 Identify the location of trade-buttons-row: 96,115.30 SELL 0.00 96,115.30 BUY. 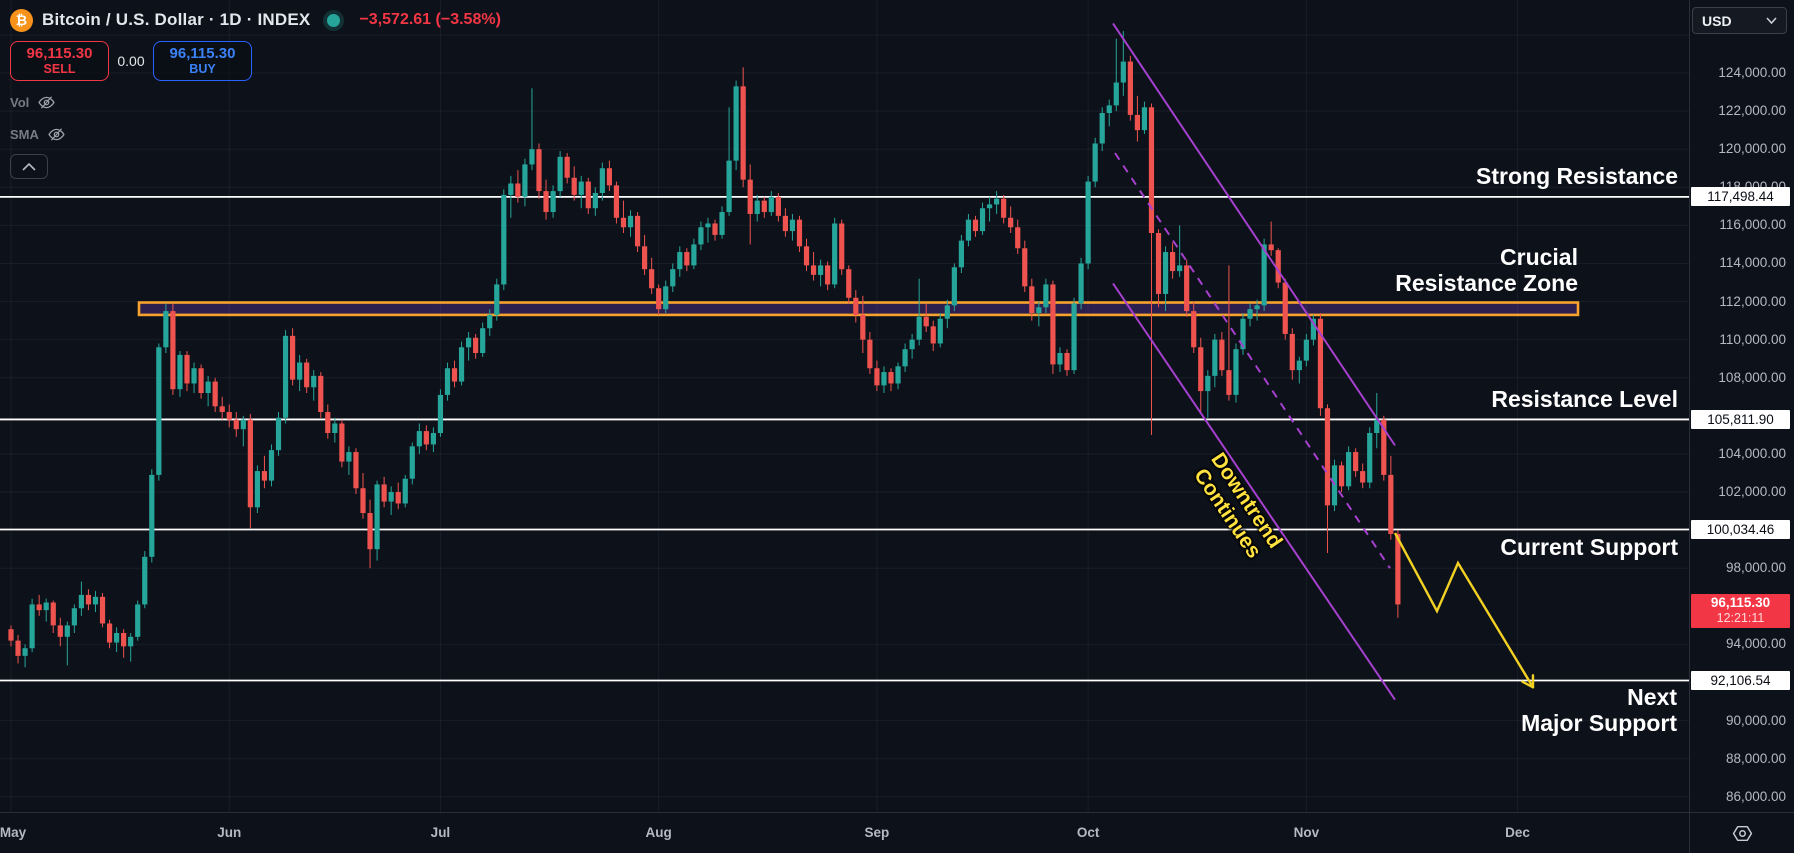
(255, 61).